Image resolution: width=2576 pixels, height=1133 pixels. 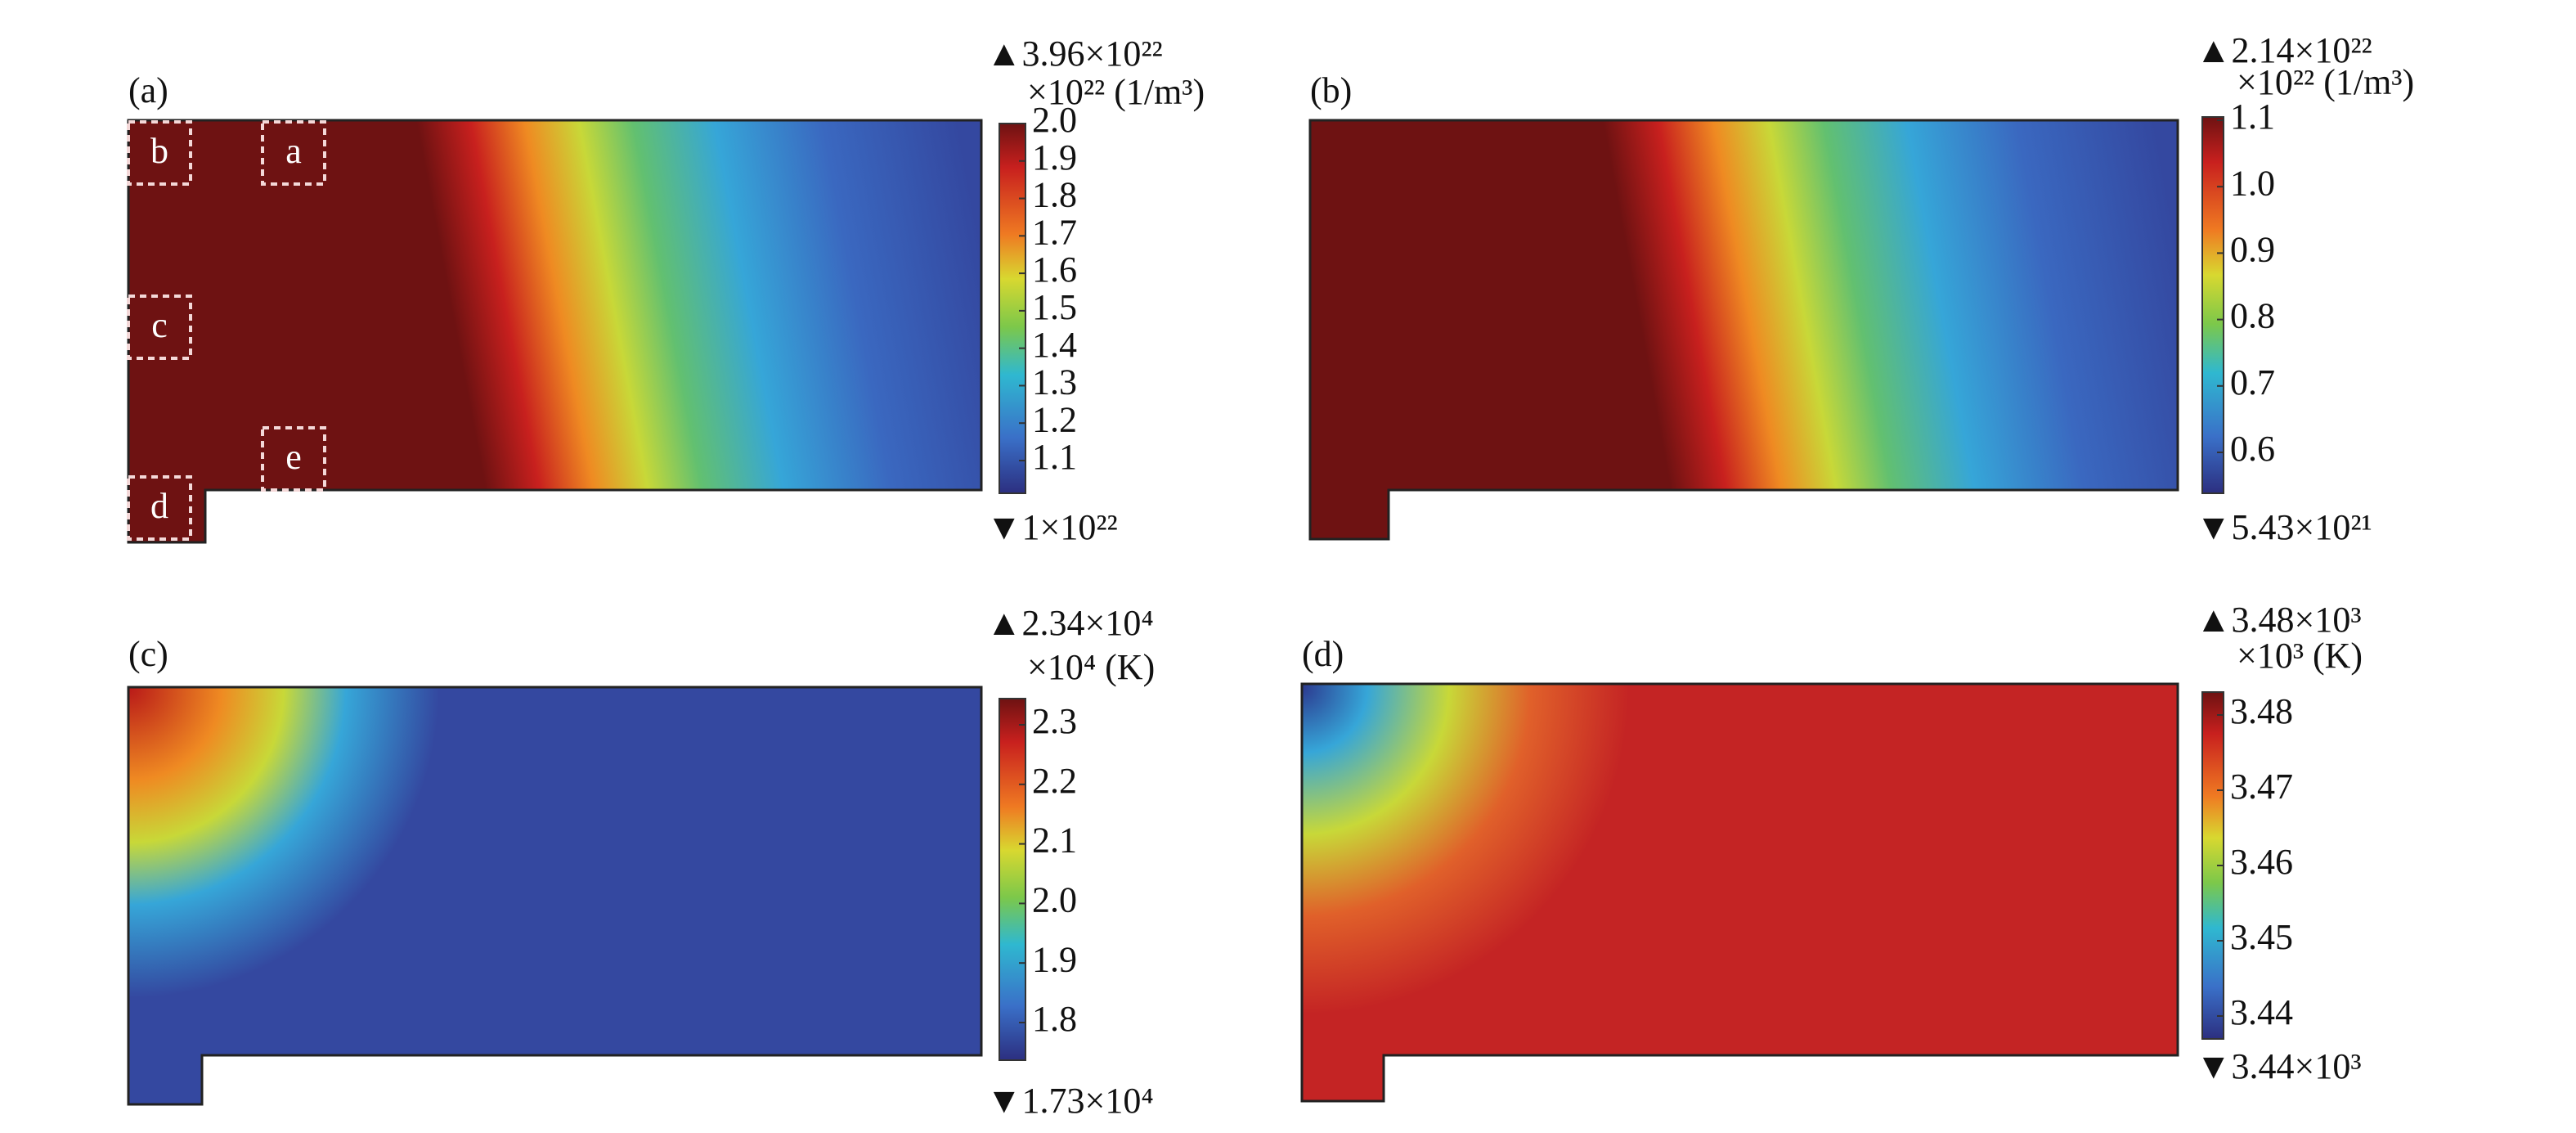 I want to click on colorbar-tick-label: 0.9, so click(x=2252, y=249).